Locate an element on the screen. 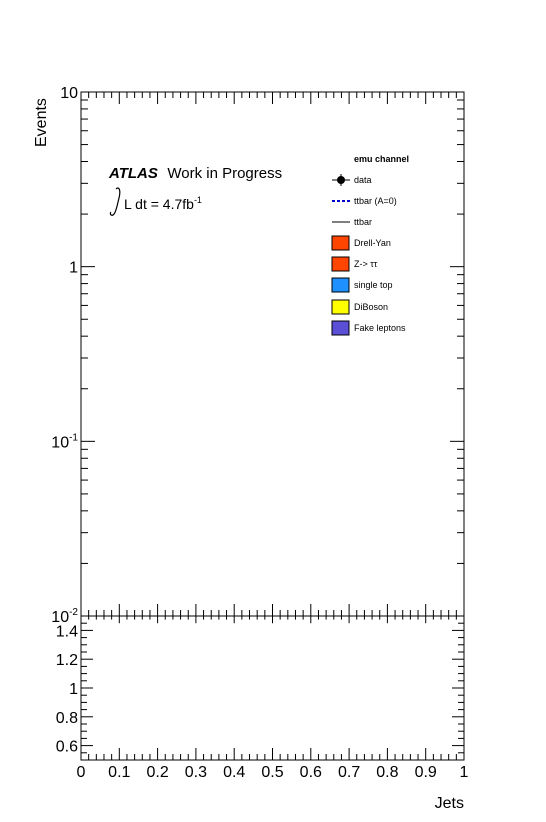 Image resolution: width=546 pixels, height=822 pixels. x-tick-label: 0.9 is located at coordinates (426, 772).